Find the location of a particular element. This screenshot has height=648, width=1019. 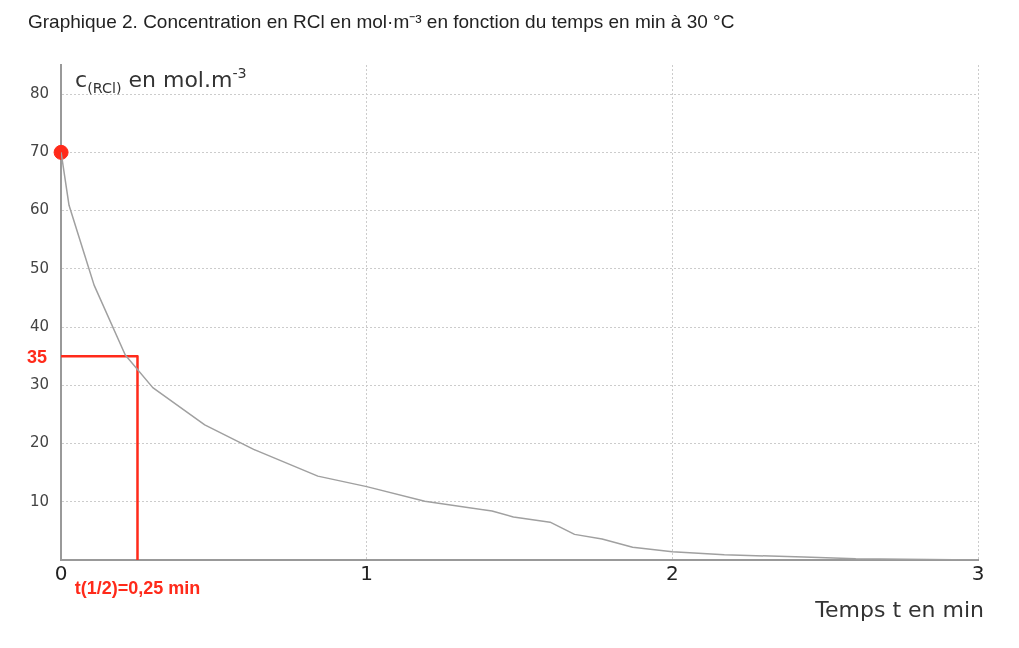

annotation: 35 is located at coordinates (37, 357).